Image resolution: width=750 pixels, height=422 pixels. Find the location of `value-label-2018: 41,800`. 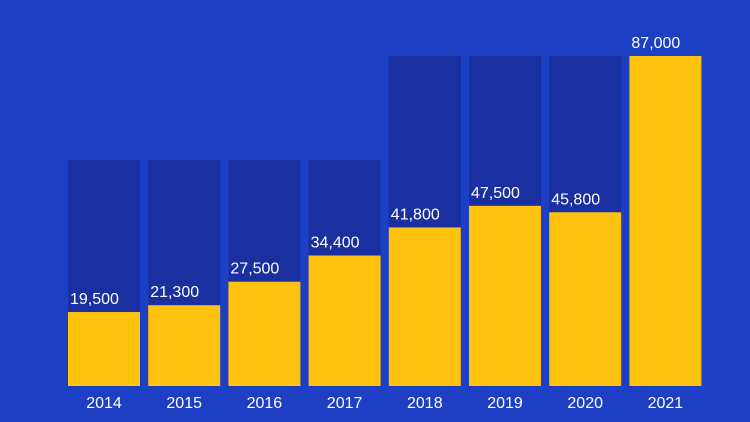

value-label-2018: 41,800 is located at coordinates (415, 214).